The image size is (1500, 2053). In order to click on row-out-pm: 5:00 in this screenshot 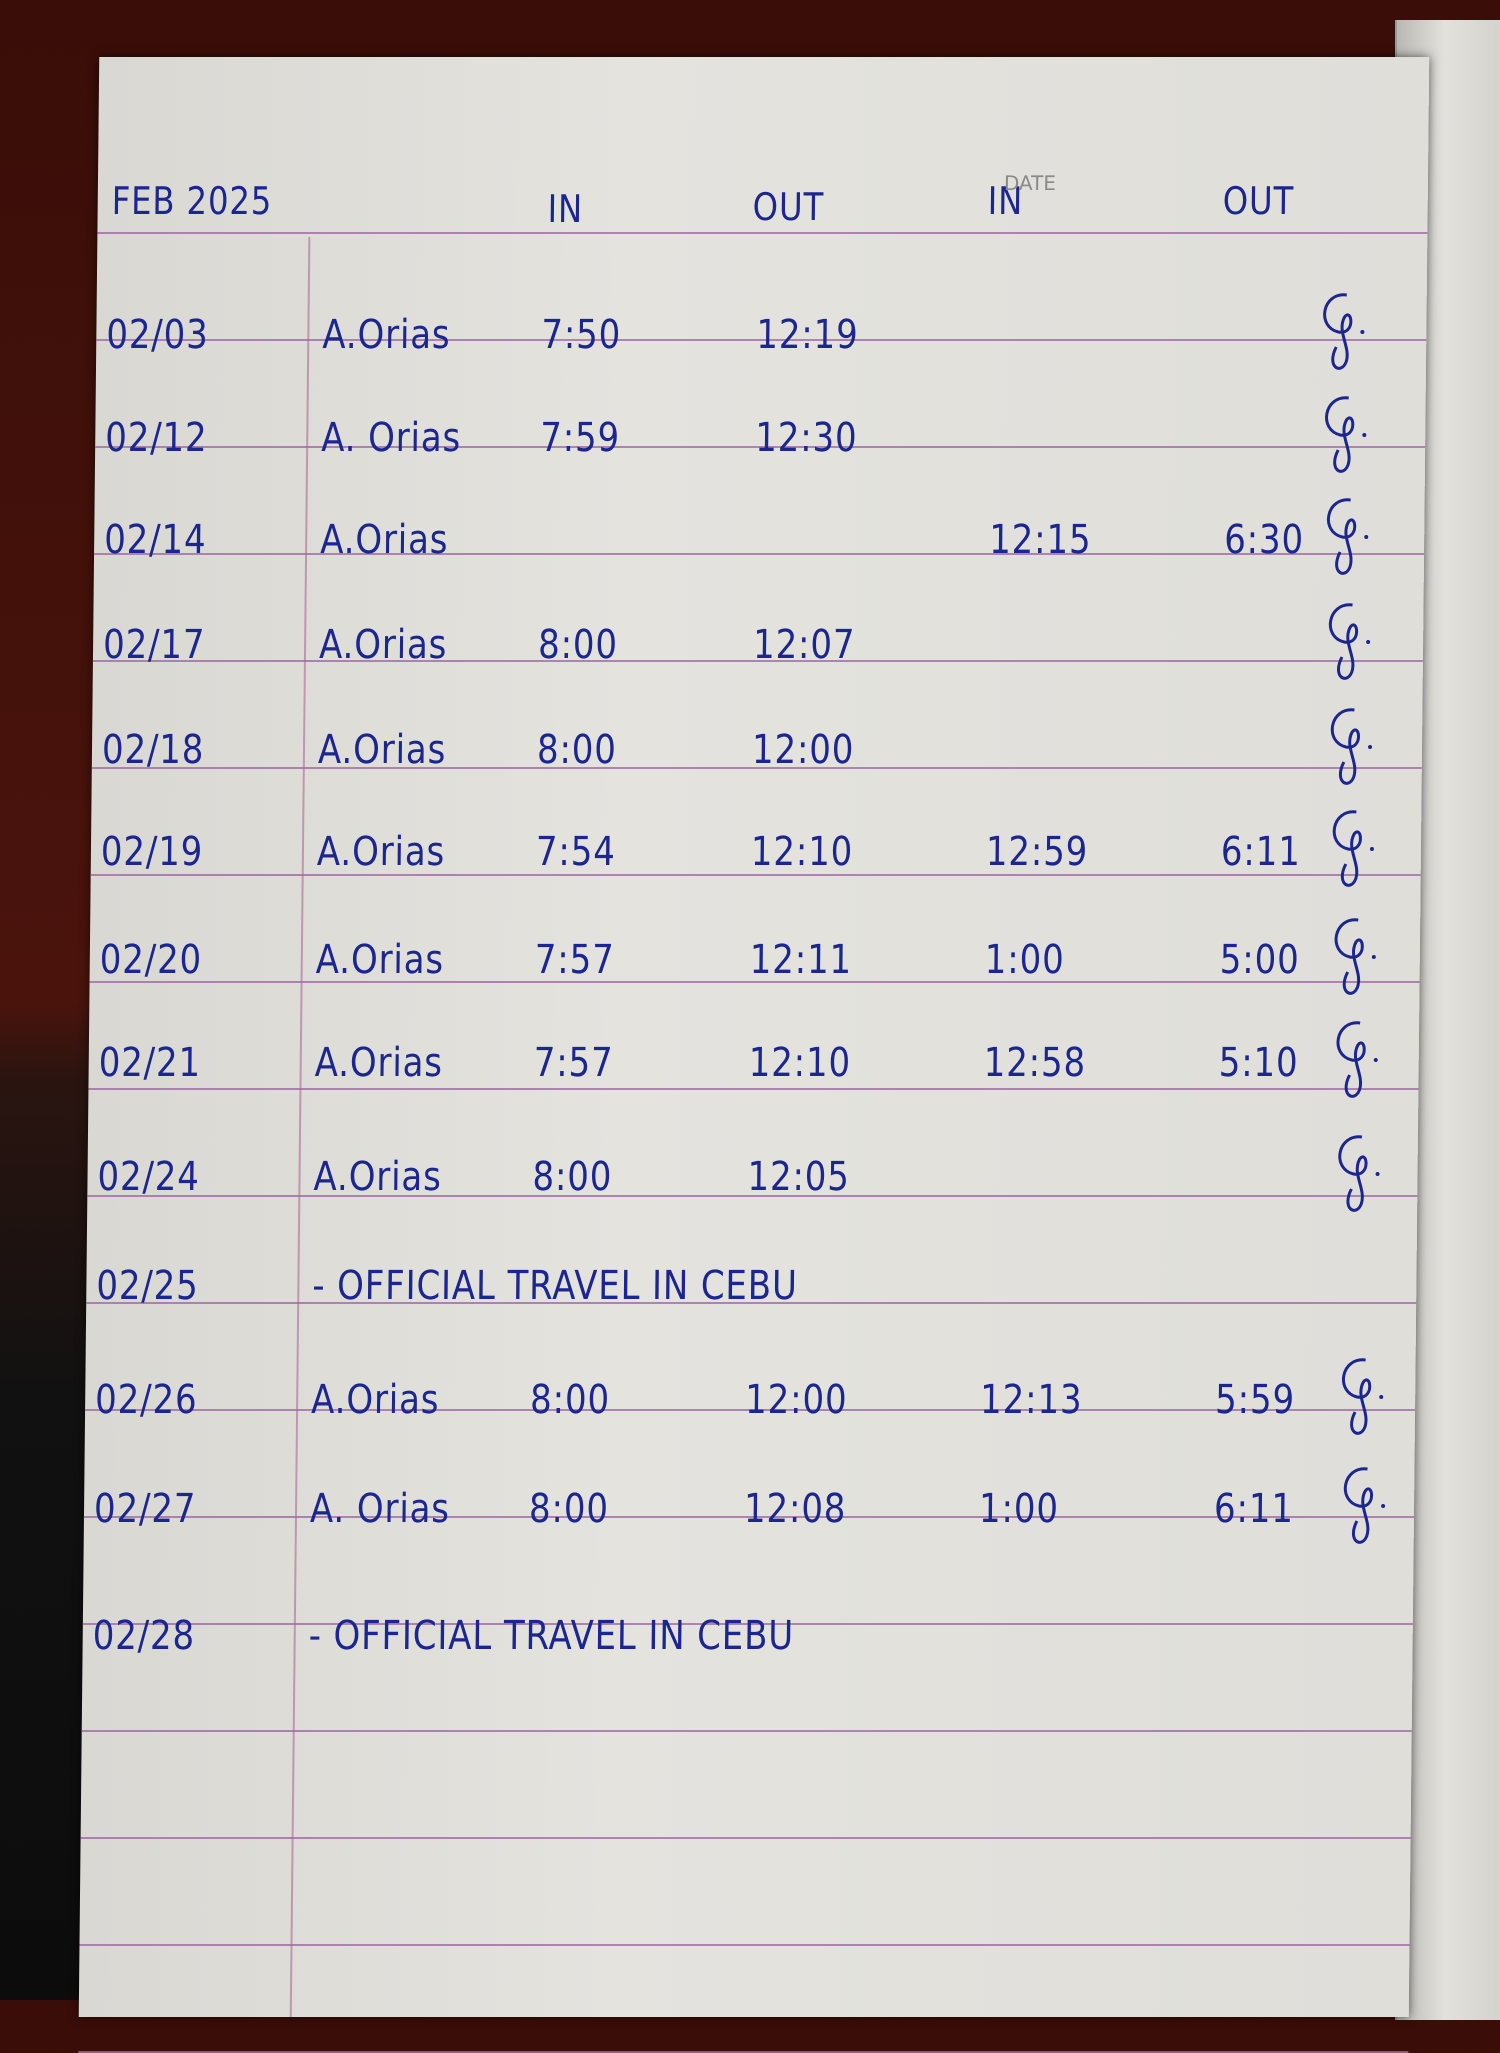, I will do `click(1259, 960)`.